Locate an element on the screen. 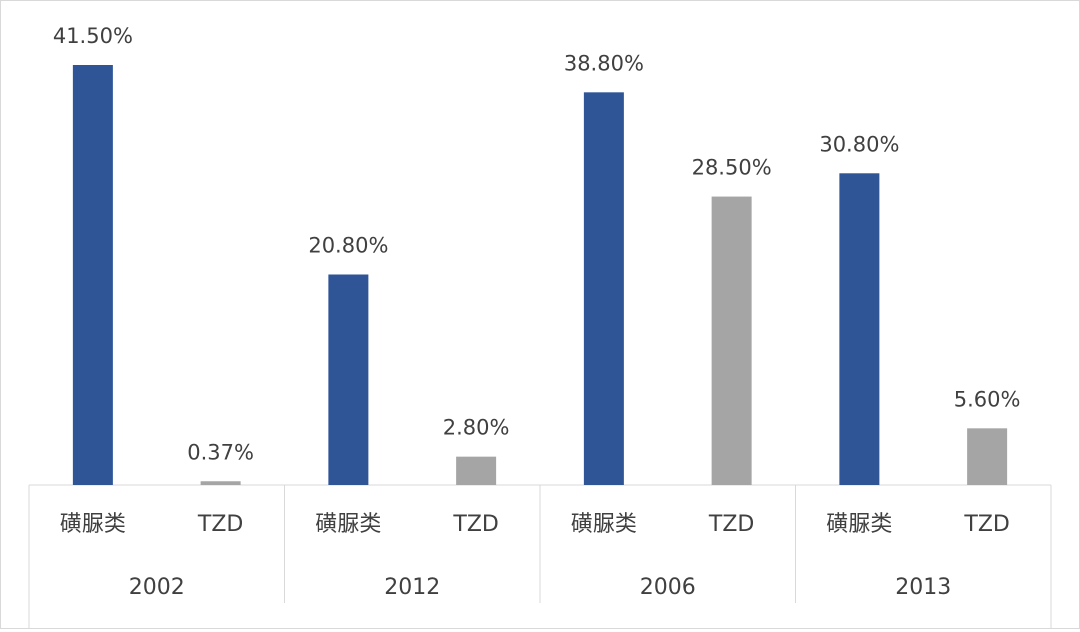 The width and height of the screenshot is (1080, 632). group-label: 2013 is located at coordinates (923, 587).